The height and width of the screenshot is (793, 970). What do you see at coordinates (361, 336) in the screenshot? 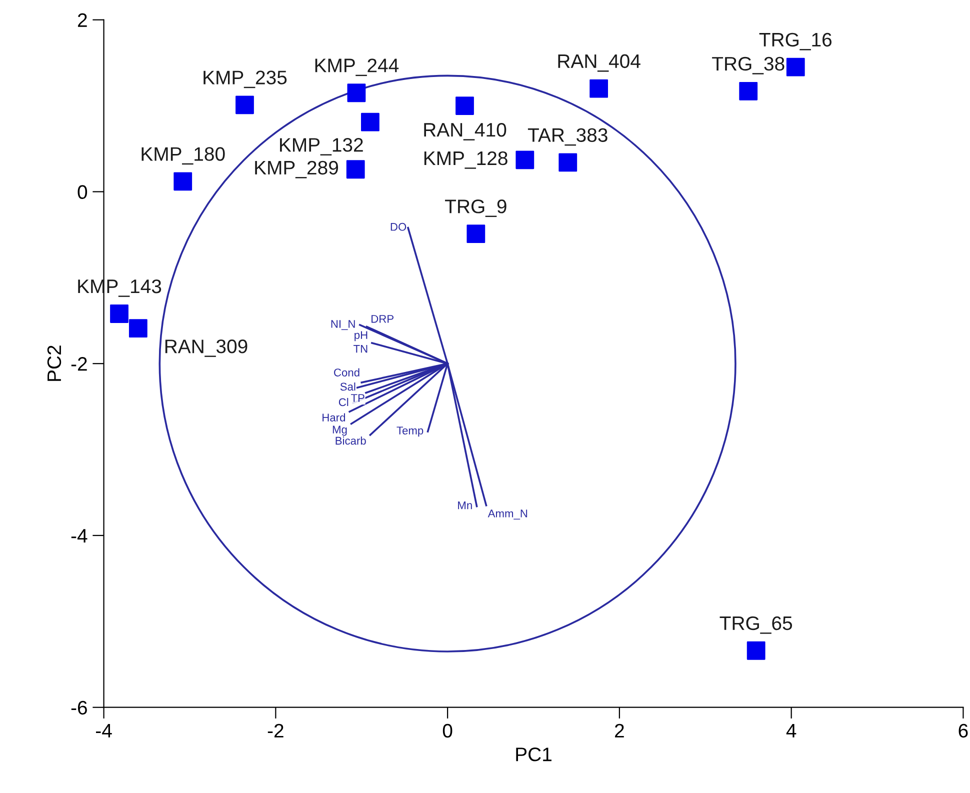
I see `series-label: pH` at bounding box center [361, 336].